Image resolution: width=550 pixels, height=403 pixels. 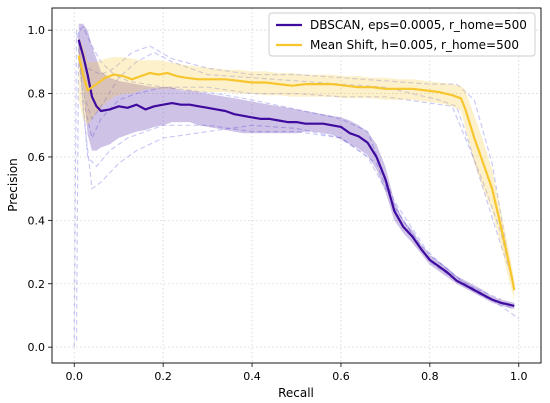 I want to click on x-tick-label: 0.6, so click(x=341, y=376).